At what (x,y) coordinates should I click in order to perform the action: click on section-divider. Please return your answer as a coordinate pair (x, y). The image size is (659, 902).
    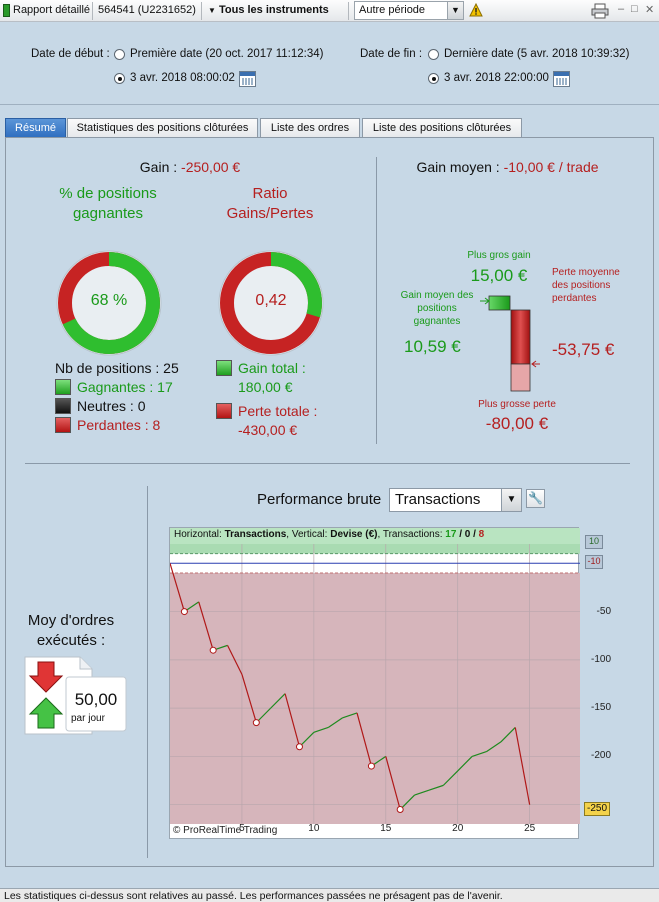
    Looking at the image, I should click on (329, 104).